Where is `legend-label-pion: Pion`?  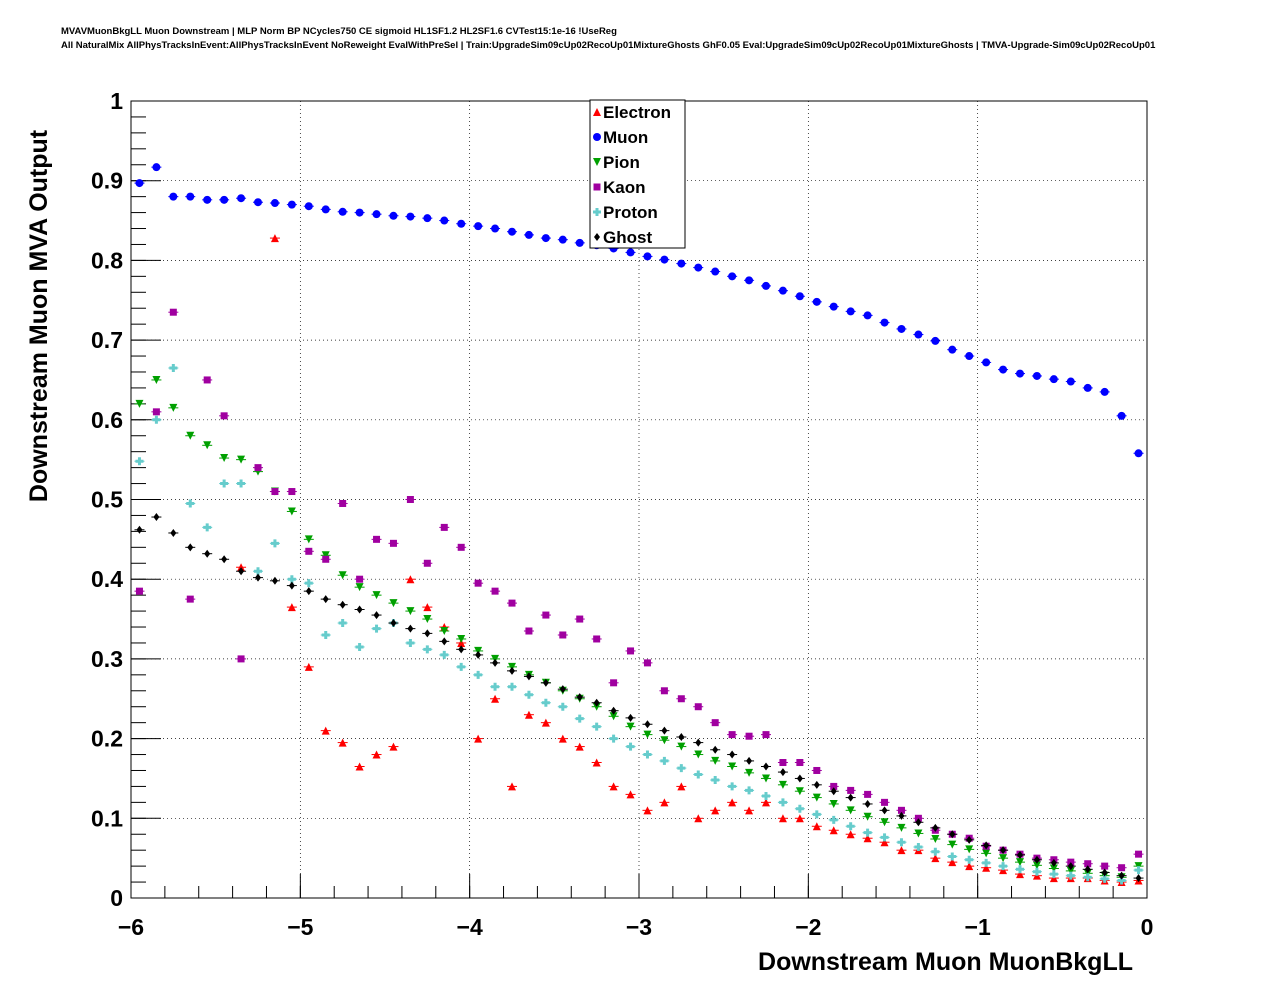 legend-label-pion: Pion is located at coordinates (621, 162).